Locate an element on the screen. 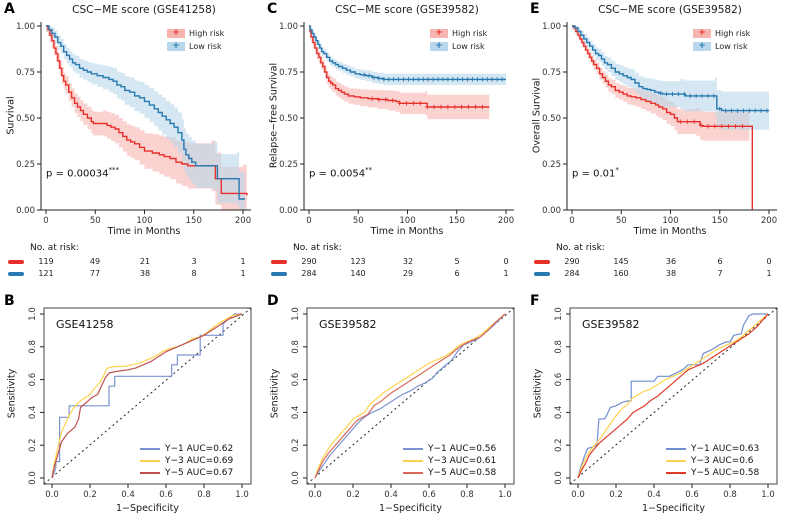 Image resolution: width=790 pixels, height=525 pixels. p-value: p = 0.0054** is located at coordinates (340, 172).